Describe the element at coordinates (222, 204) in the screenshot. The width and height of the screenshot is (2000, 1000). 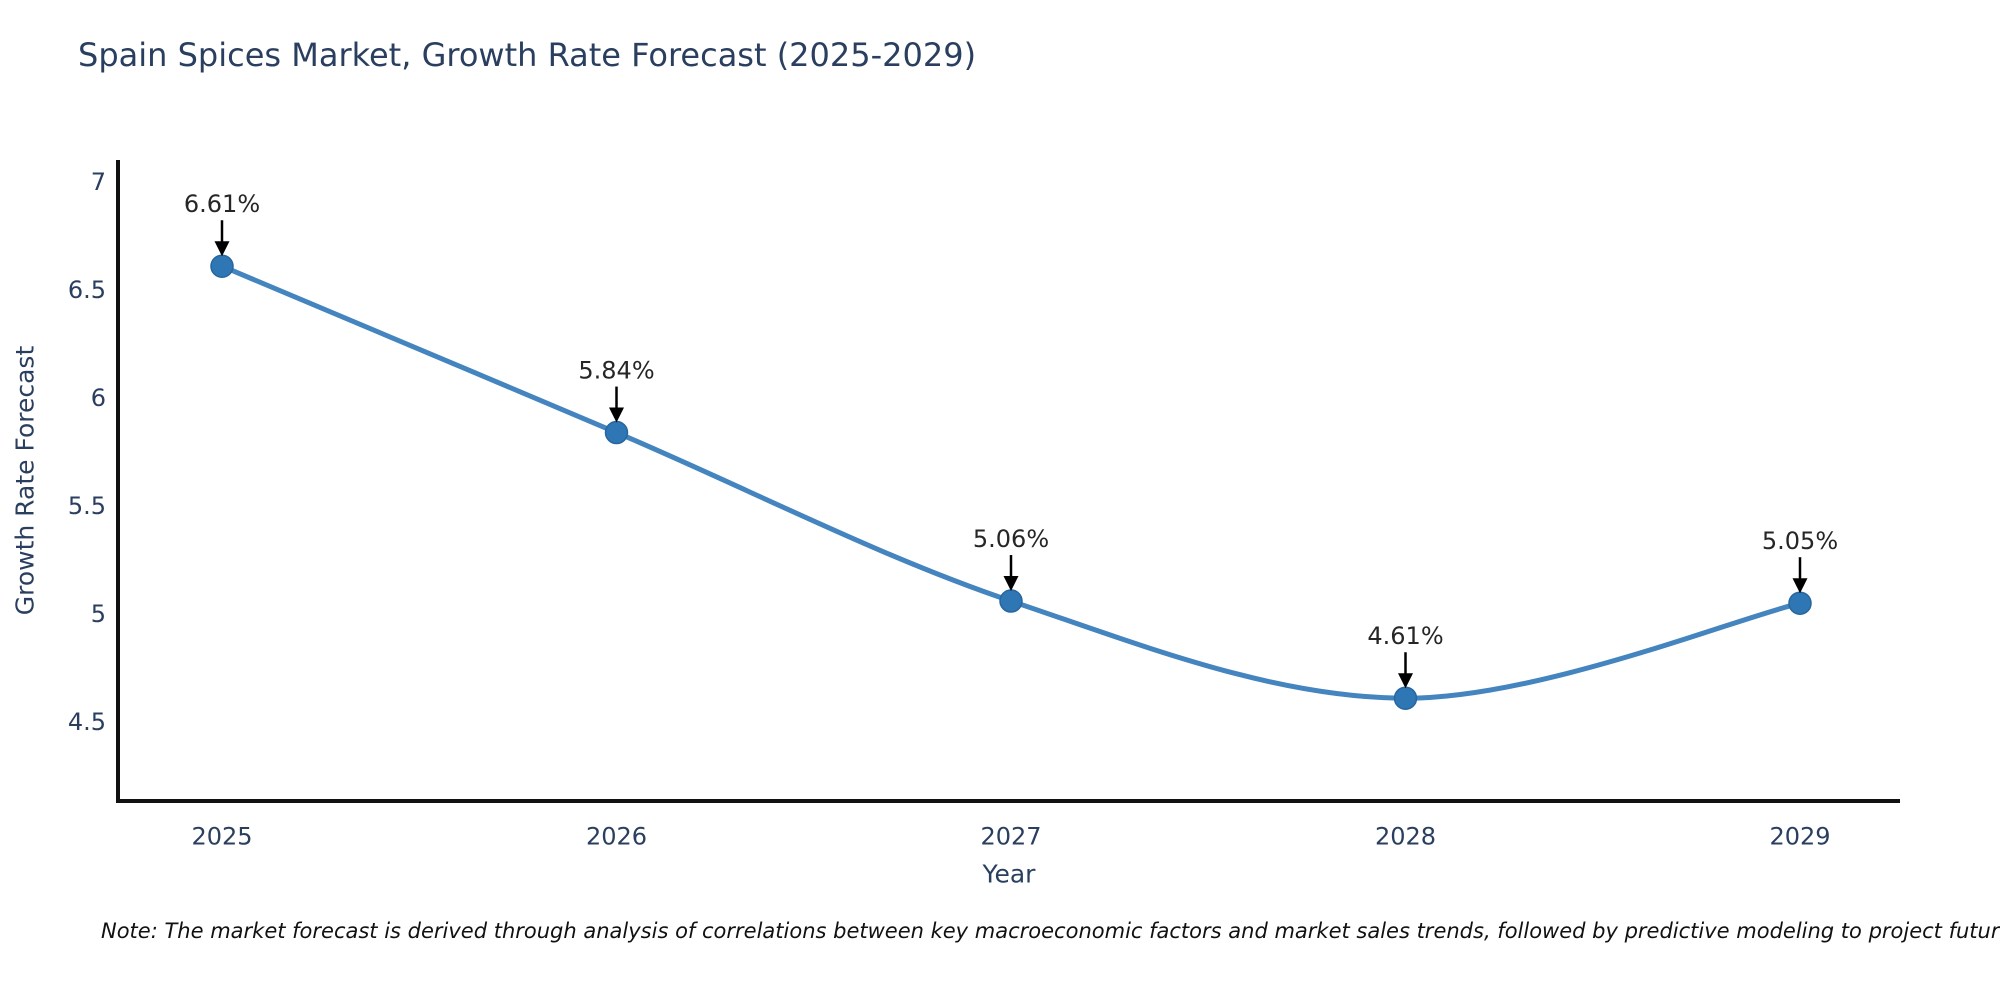
I see `point-value-label: 6.61%` at that location.